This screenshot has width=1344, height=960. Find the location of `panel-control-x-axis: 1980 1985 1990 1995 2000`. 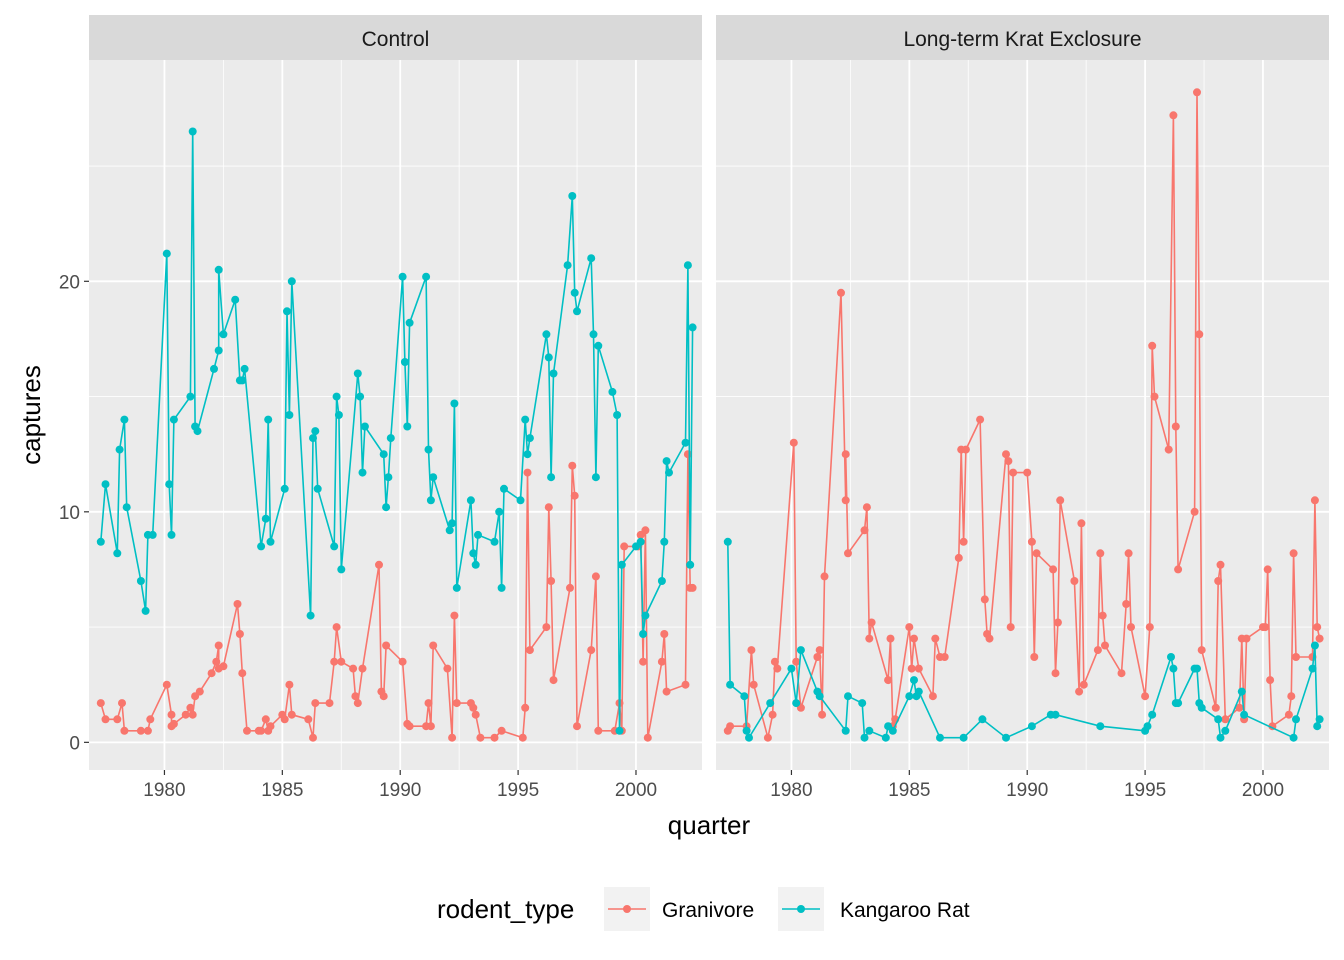

panel-control-x-axis: 1980 1985 1990 1995 2000 is located at coordinates (400, 785).